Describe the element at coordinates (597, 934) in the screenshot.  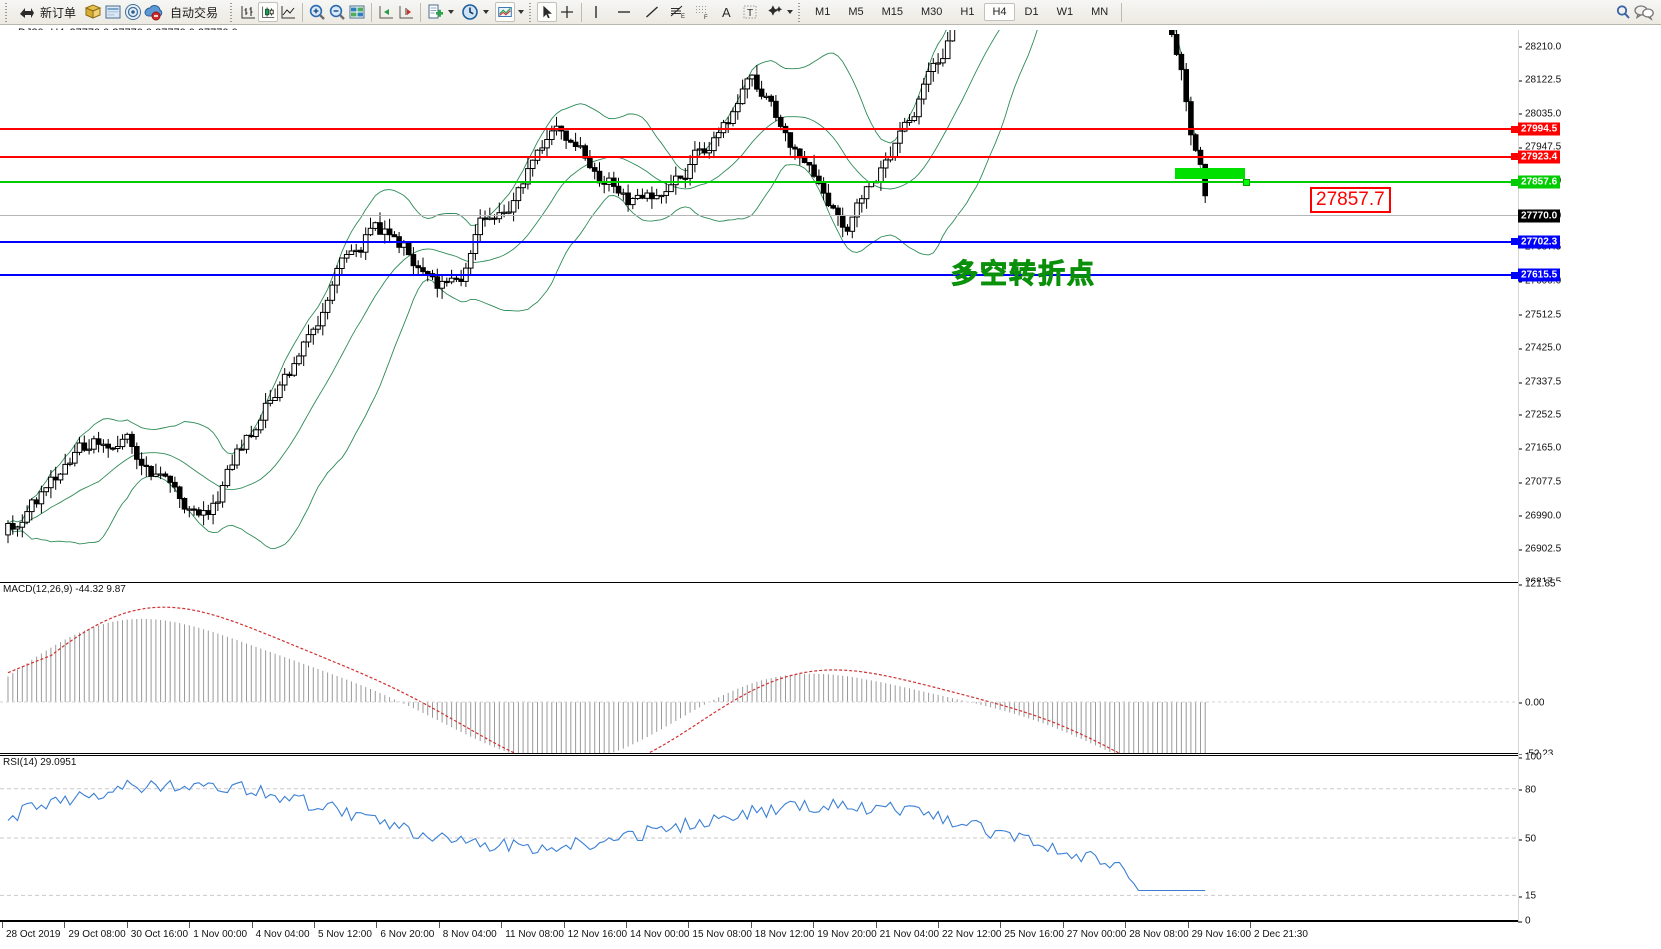
I see `time-tick-label: 12 Nov 16:00` at that location.